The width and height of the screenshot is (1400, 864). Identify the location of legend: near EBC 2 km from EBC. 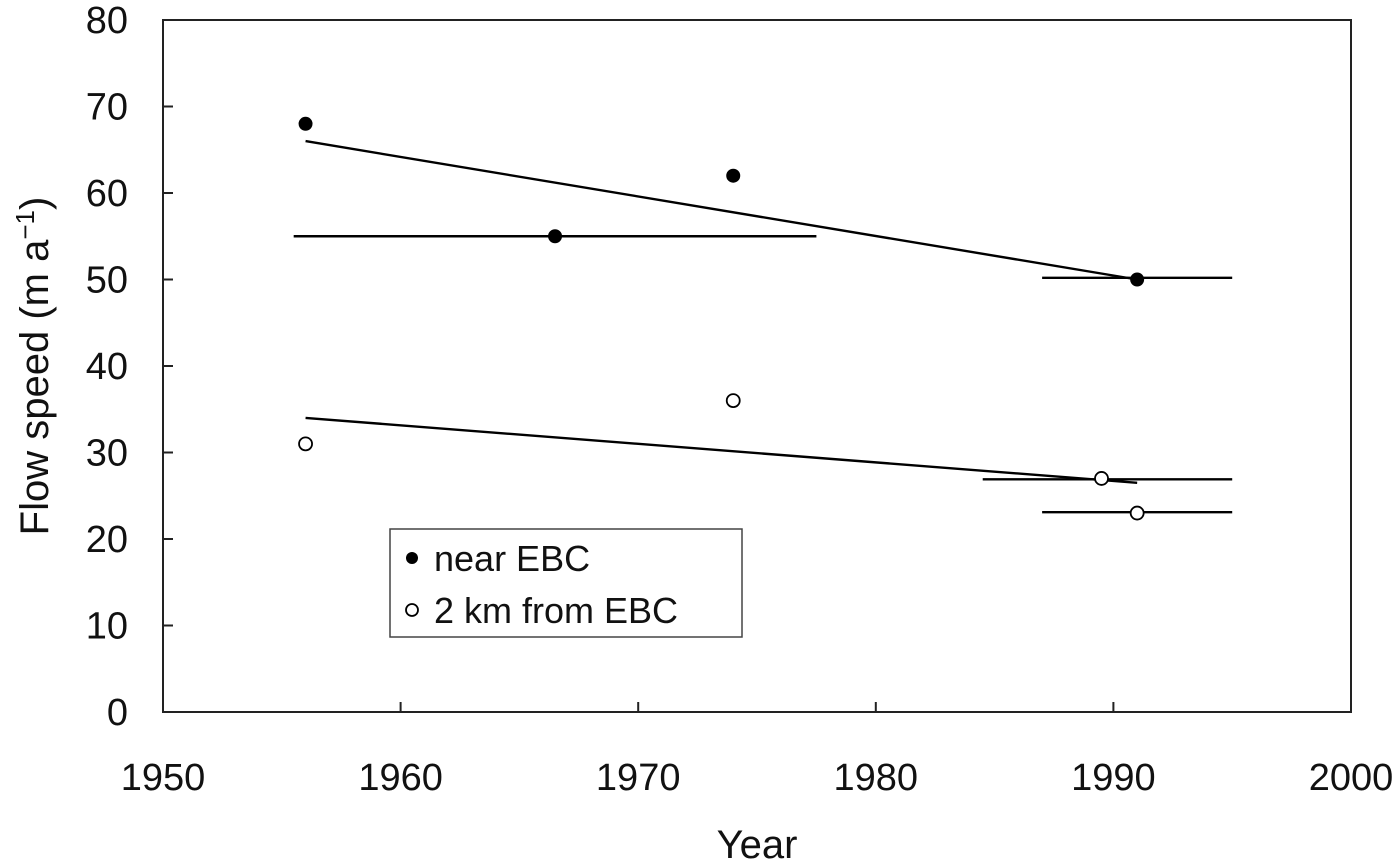
(566, 583).